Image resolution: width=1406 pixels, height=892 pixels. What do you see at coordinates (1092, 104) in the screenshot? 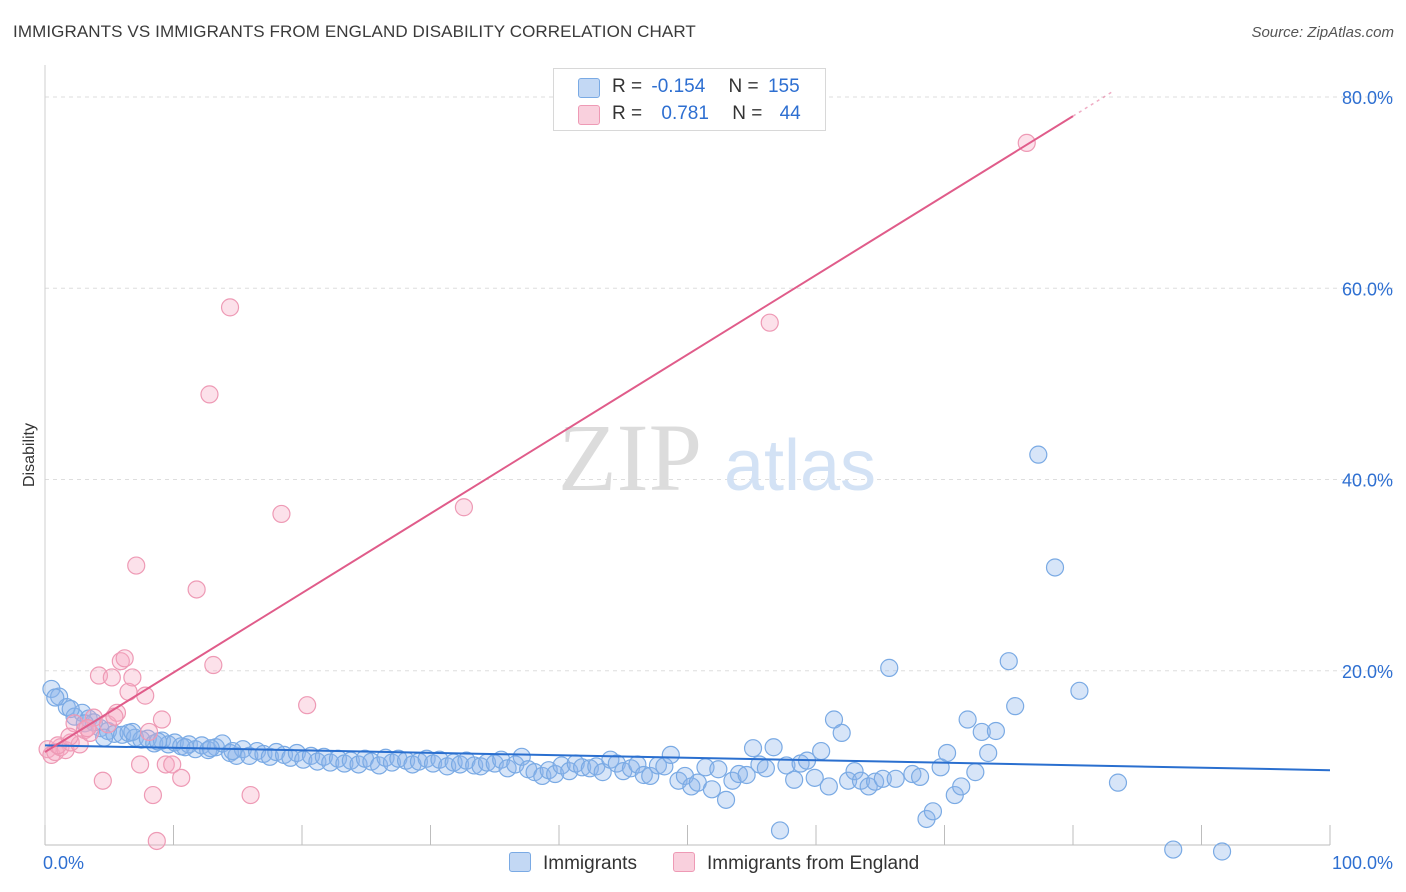
I see `england-trend-extension` at bounding box center [1092, 104].